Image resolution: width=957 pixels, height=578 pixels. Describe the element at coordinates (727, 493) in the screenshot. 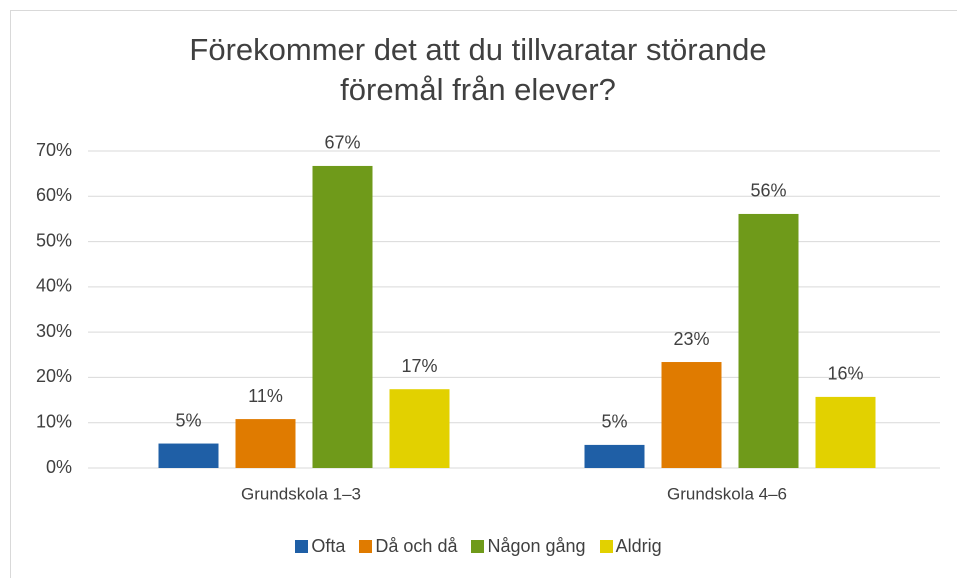

I see `x-tick-label: Grundskola 4–6` at that location.